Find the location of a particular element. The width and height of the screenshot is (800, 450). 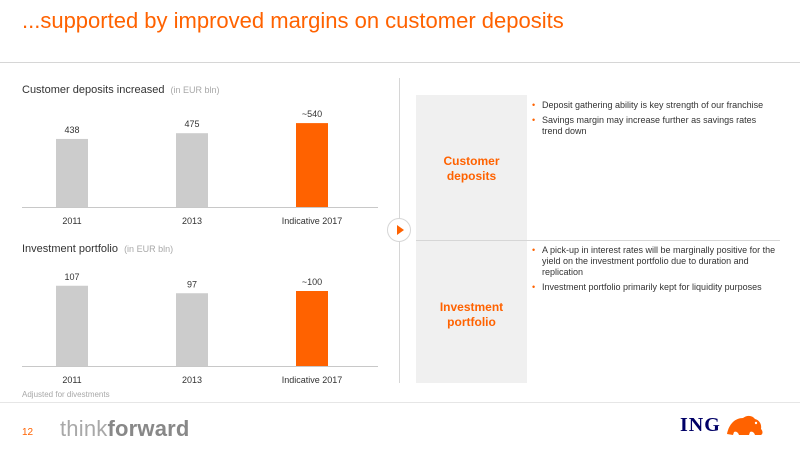

deposits-chart-svg: 438 2011 475 2013 ~540 Indicative 2017 is located at coordinates (200, 167).